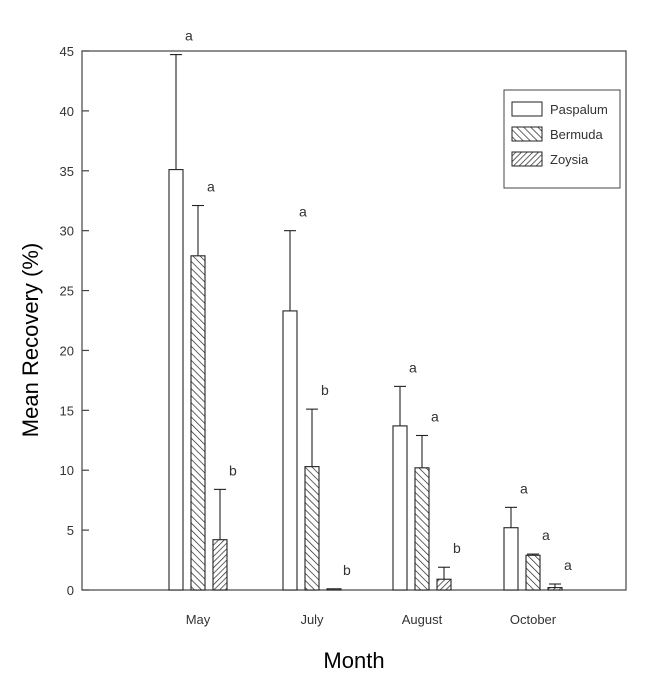 The height and width of the screenshot is (681, 655). I want to click on y-tick-label: 5, so click(70, 530).